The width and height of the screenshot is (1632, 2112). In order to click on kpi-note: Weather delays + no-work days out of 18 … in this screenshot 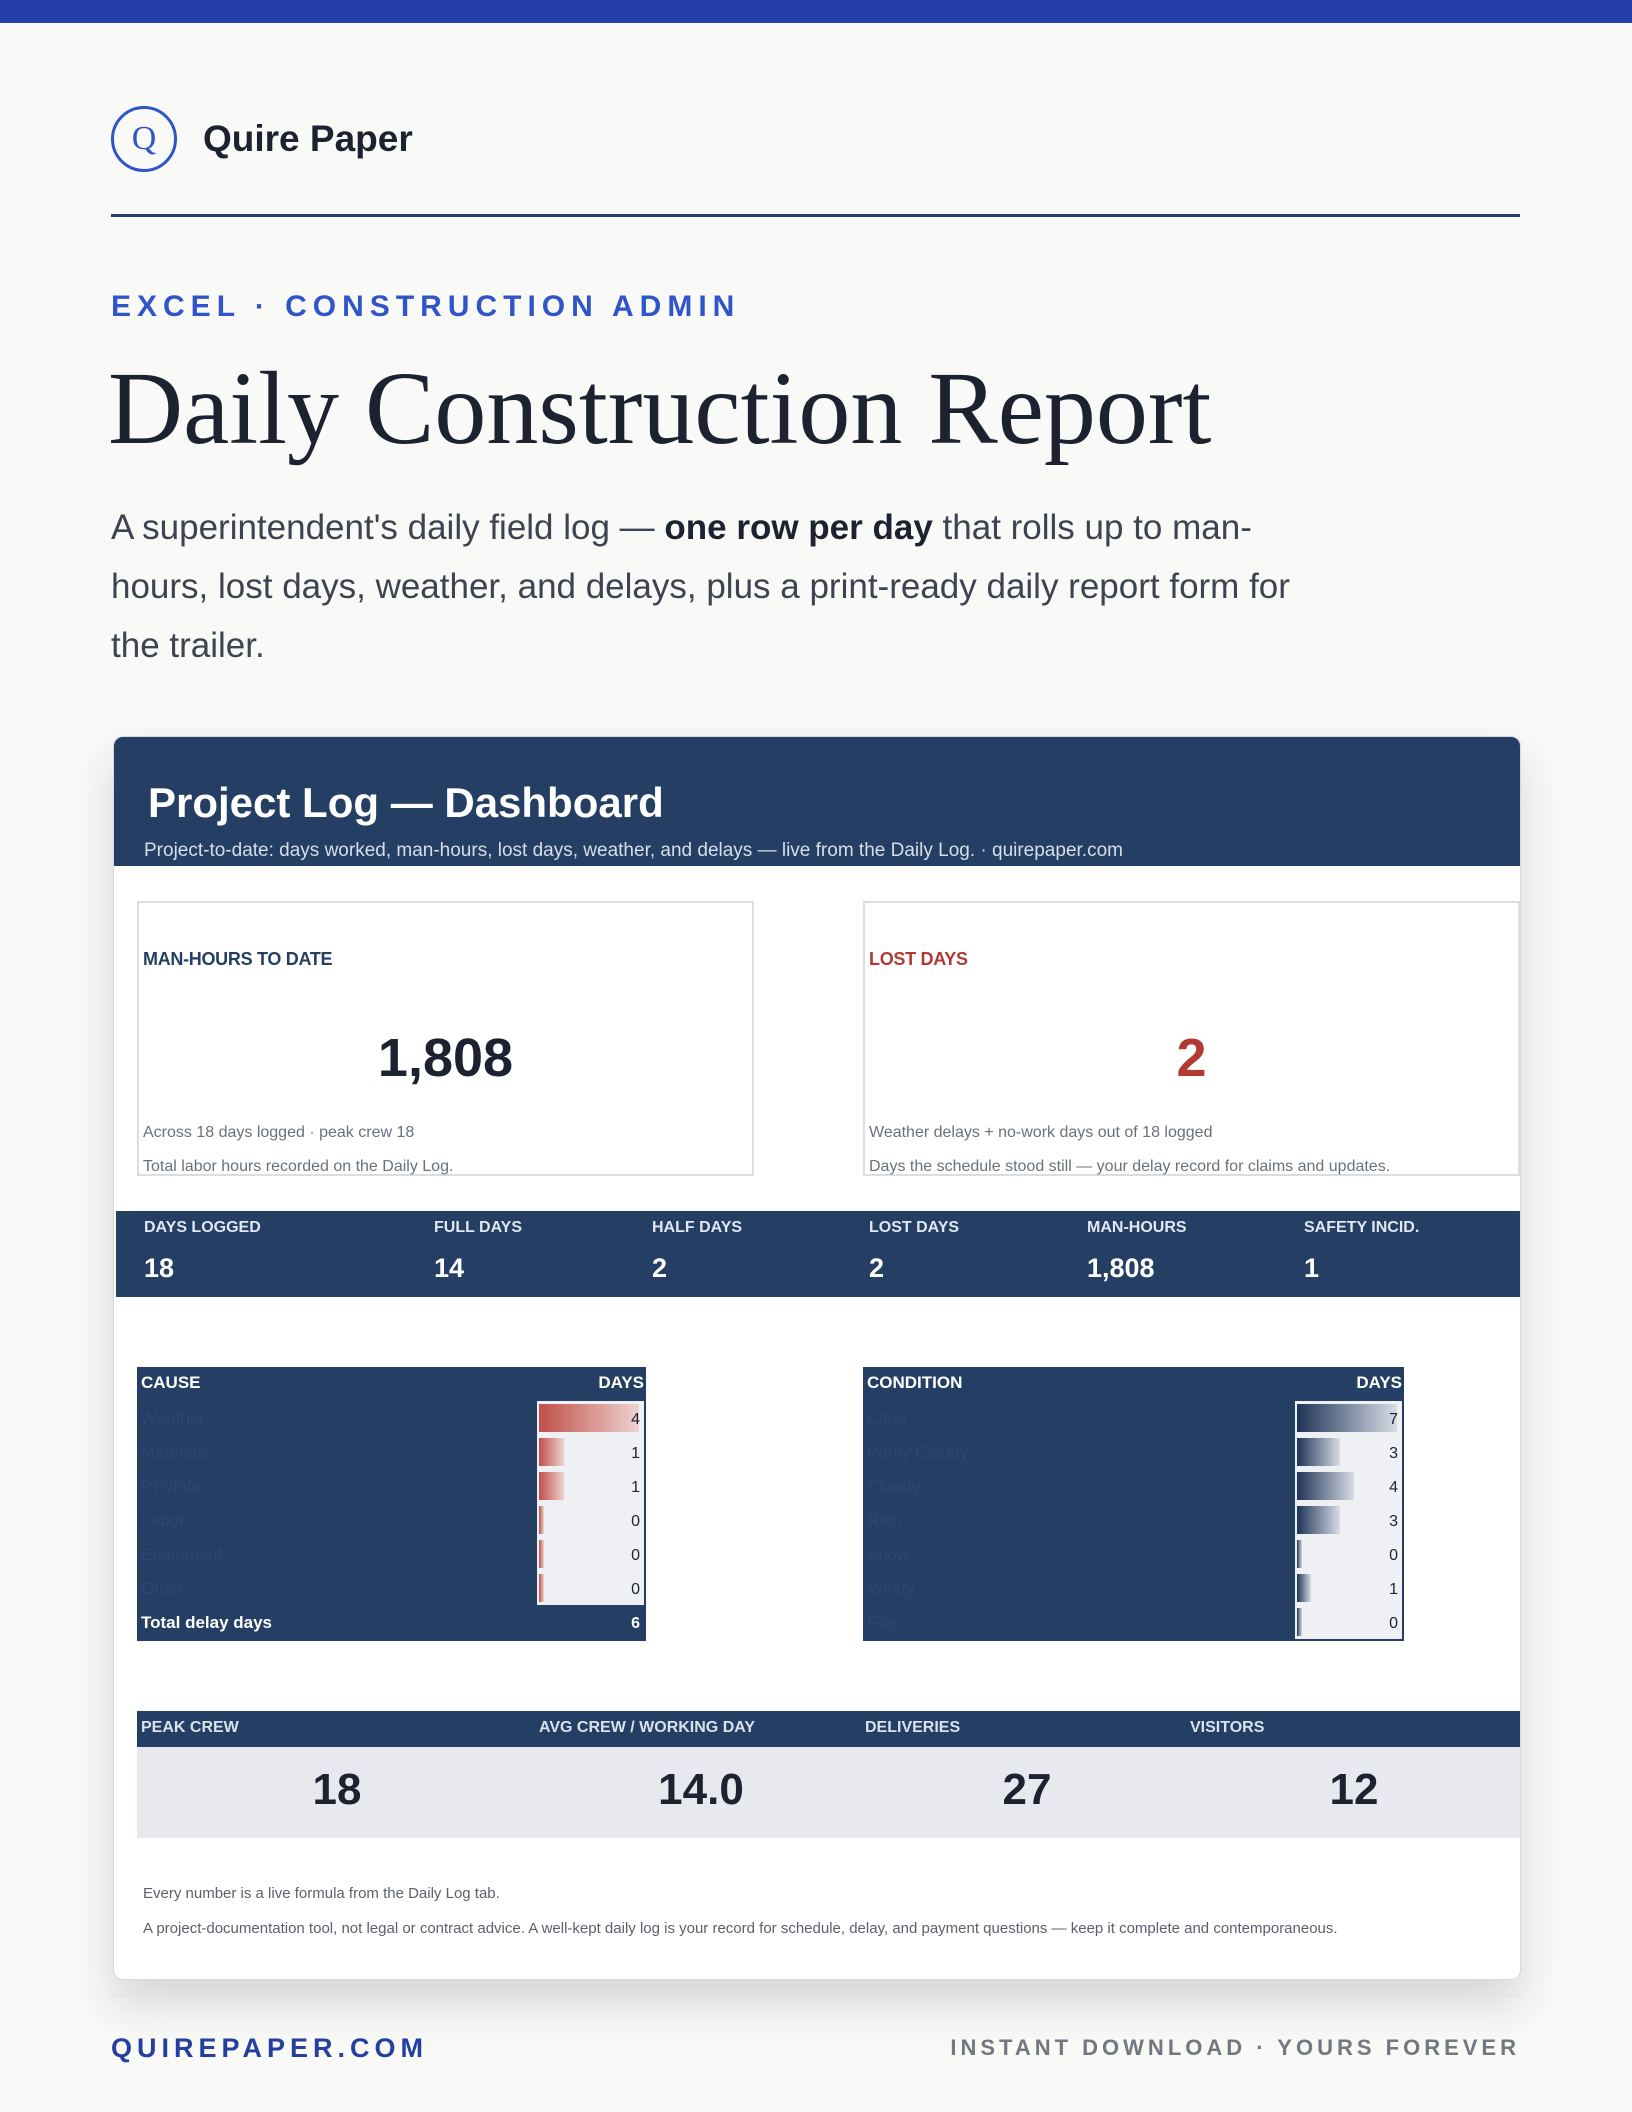, I will do `click(1041, 1132)`.